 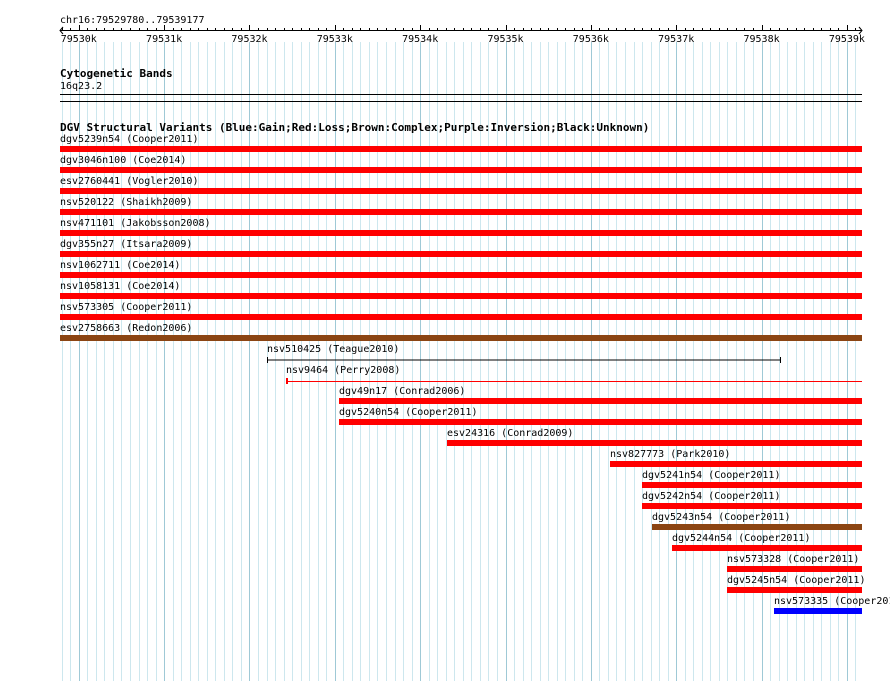 What do you see at coordinates (676, 39) in the screenshot?
I see `ruler-tick-label: 79537k` at bounding box center [676, 39].